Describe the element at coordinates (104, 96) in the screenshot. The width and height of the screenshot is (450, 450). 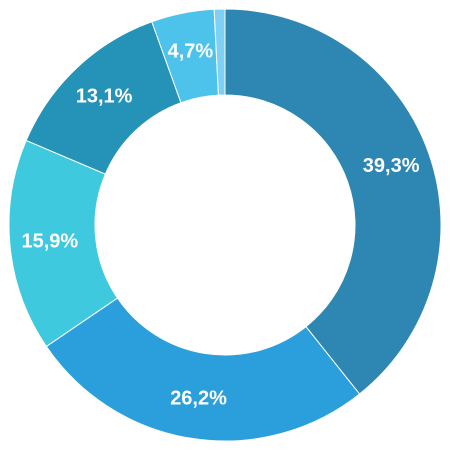
I see `slice-label: 13,1%` at that location.